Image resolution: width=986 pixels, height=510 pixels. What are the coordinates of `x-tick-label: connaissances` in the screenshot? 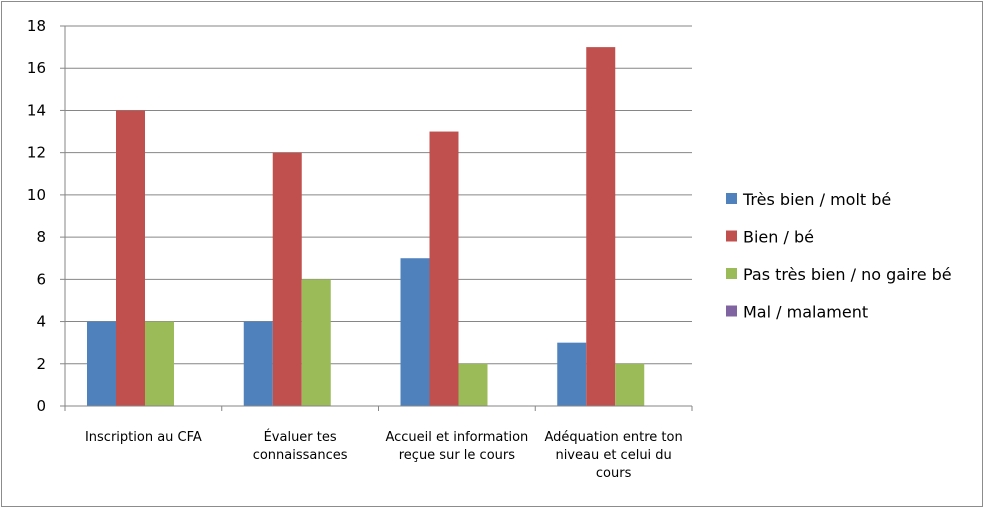 It's located at (300, 455).